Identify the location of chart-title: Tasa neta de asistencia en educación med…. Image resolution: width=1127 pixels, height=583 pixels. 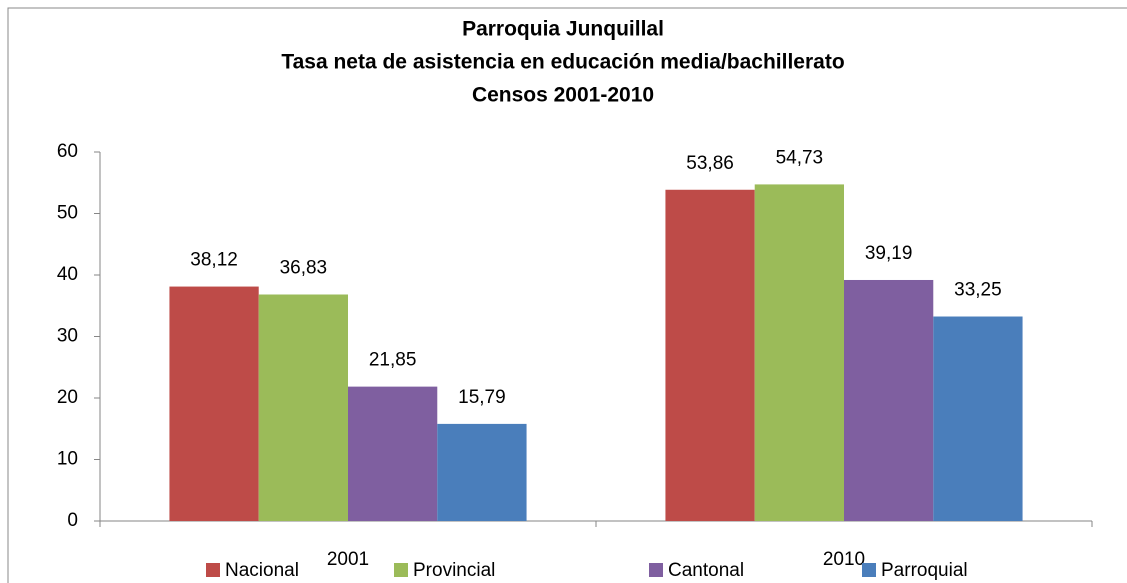
(562, 62).